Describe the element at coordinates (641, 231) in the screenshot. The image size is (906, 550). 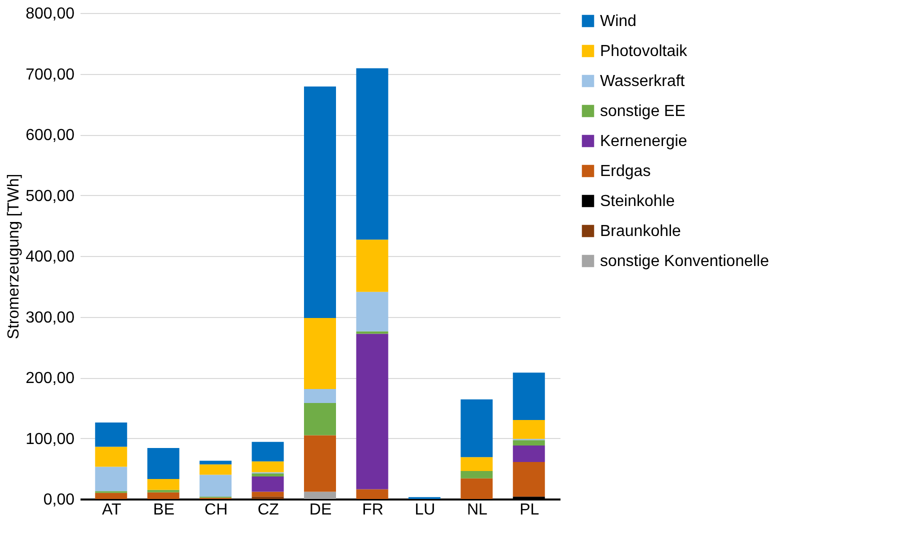
I see `legend-label: Braunkohle` at that location.